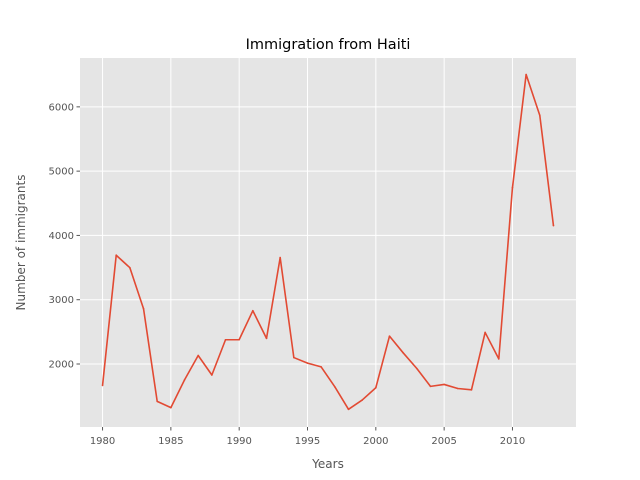 Image resolution: width=640 pixels, height=480 pixels. I want to click on x-tick-label: 1985, so click(170, 441).